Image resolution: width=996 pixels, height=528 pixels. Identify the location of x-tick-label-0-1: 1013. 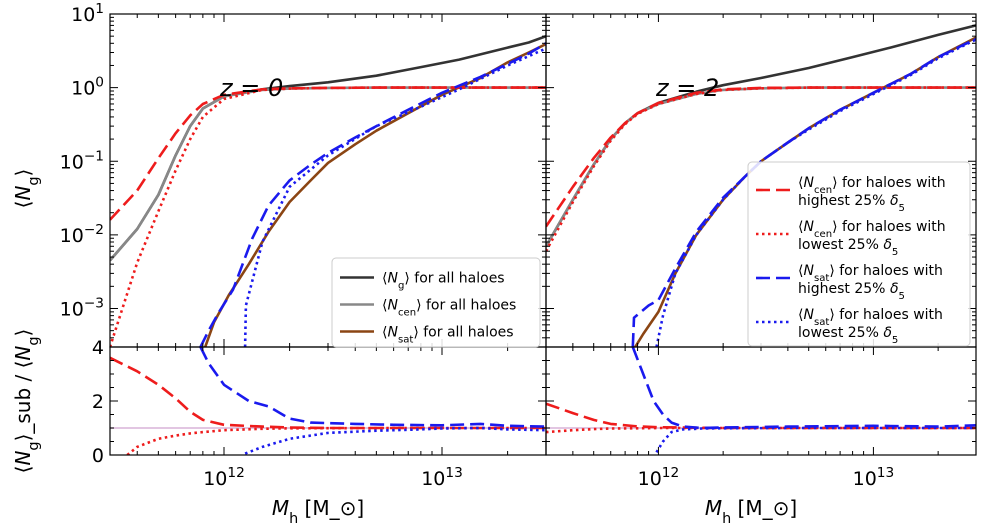
(442, 477).